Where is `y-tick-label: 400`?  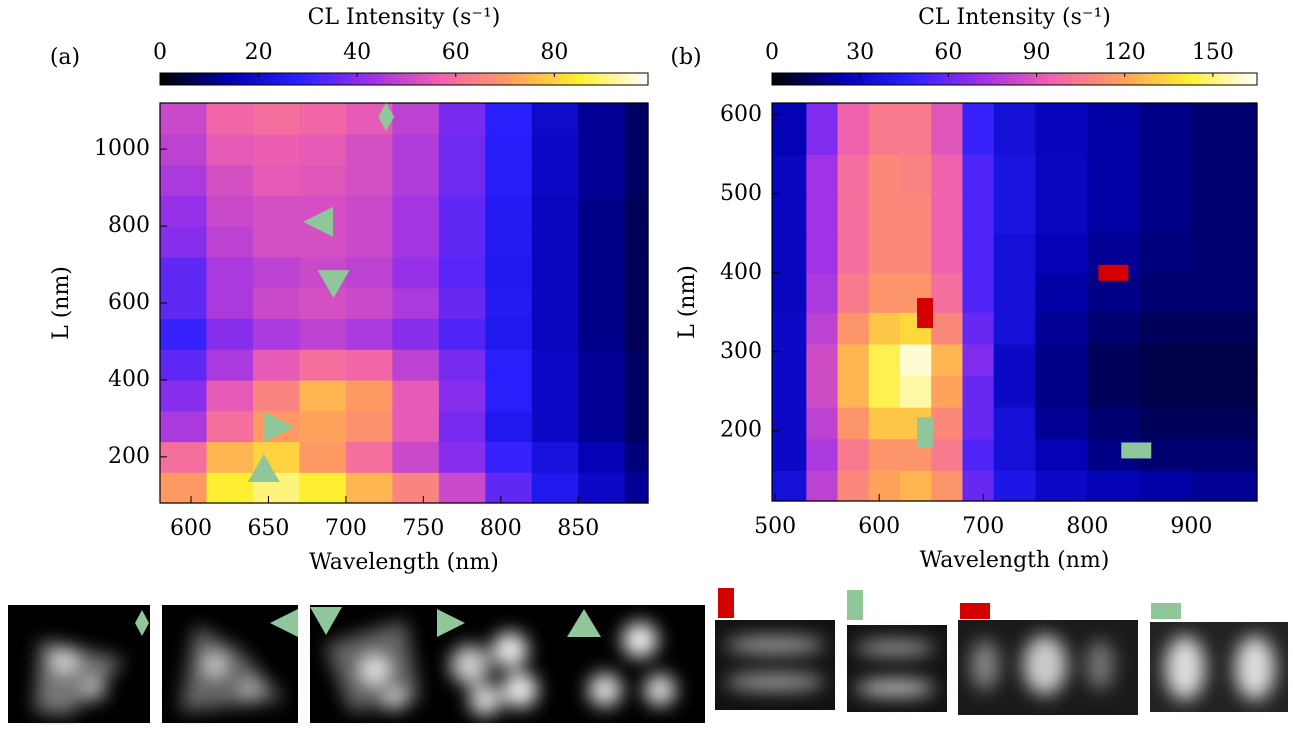
y-tick-label: 400 is located at coordinates (129, 379).